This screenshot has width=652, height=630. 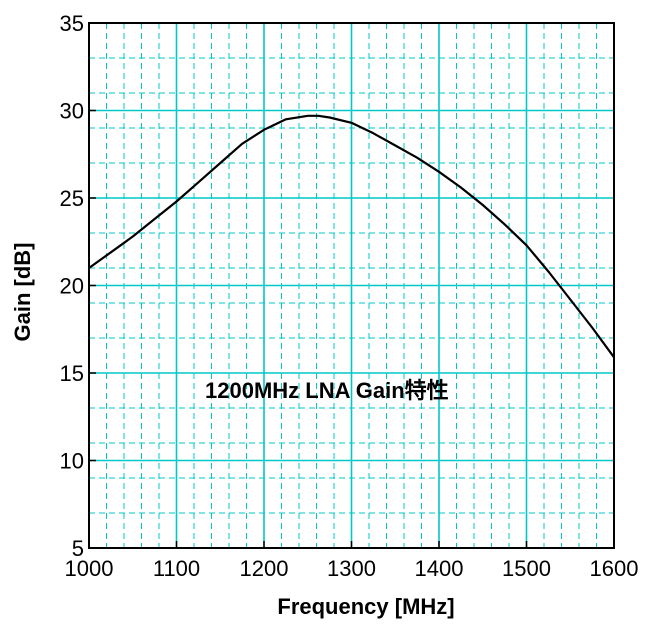 What do you see at coordinates (22, 292) in the screenshot?
I see `y-axis-title: Gain [dB]` at bounding box center [22, 292].